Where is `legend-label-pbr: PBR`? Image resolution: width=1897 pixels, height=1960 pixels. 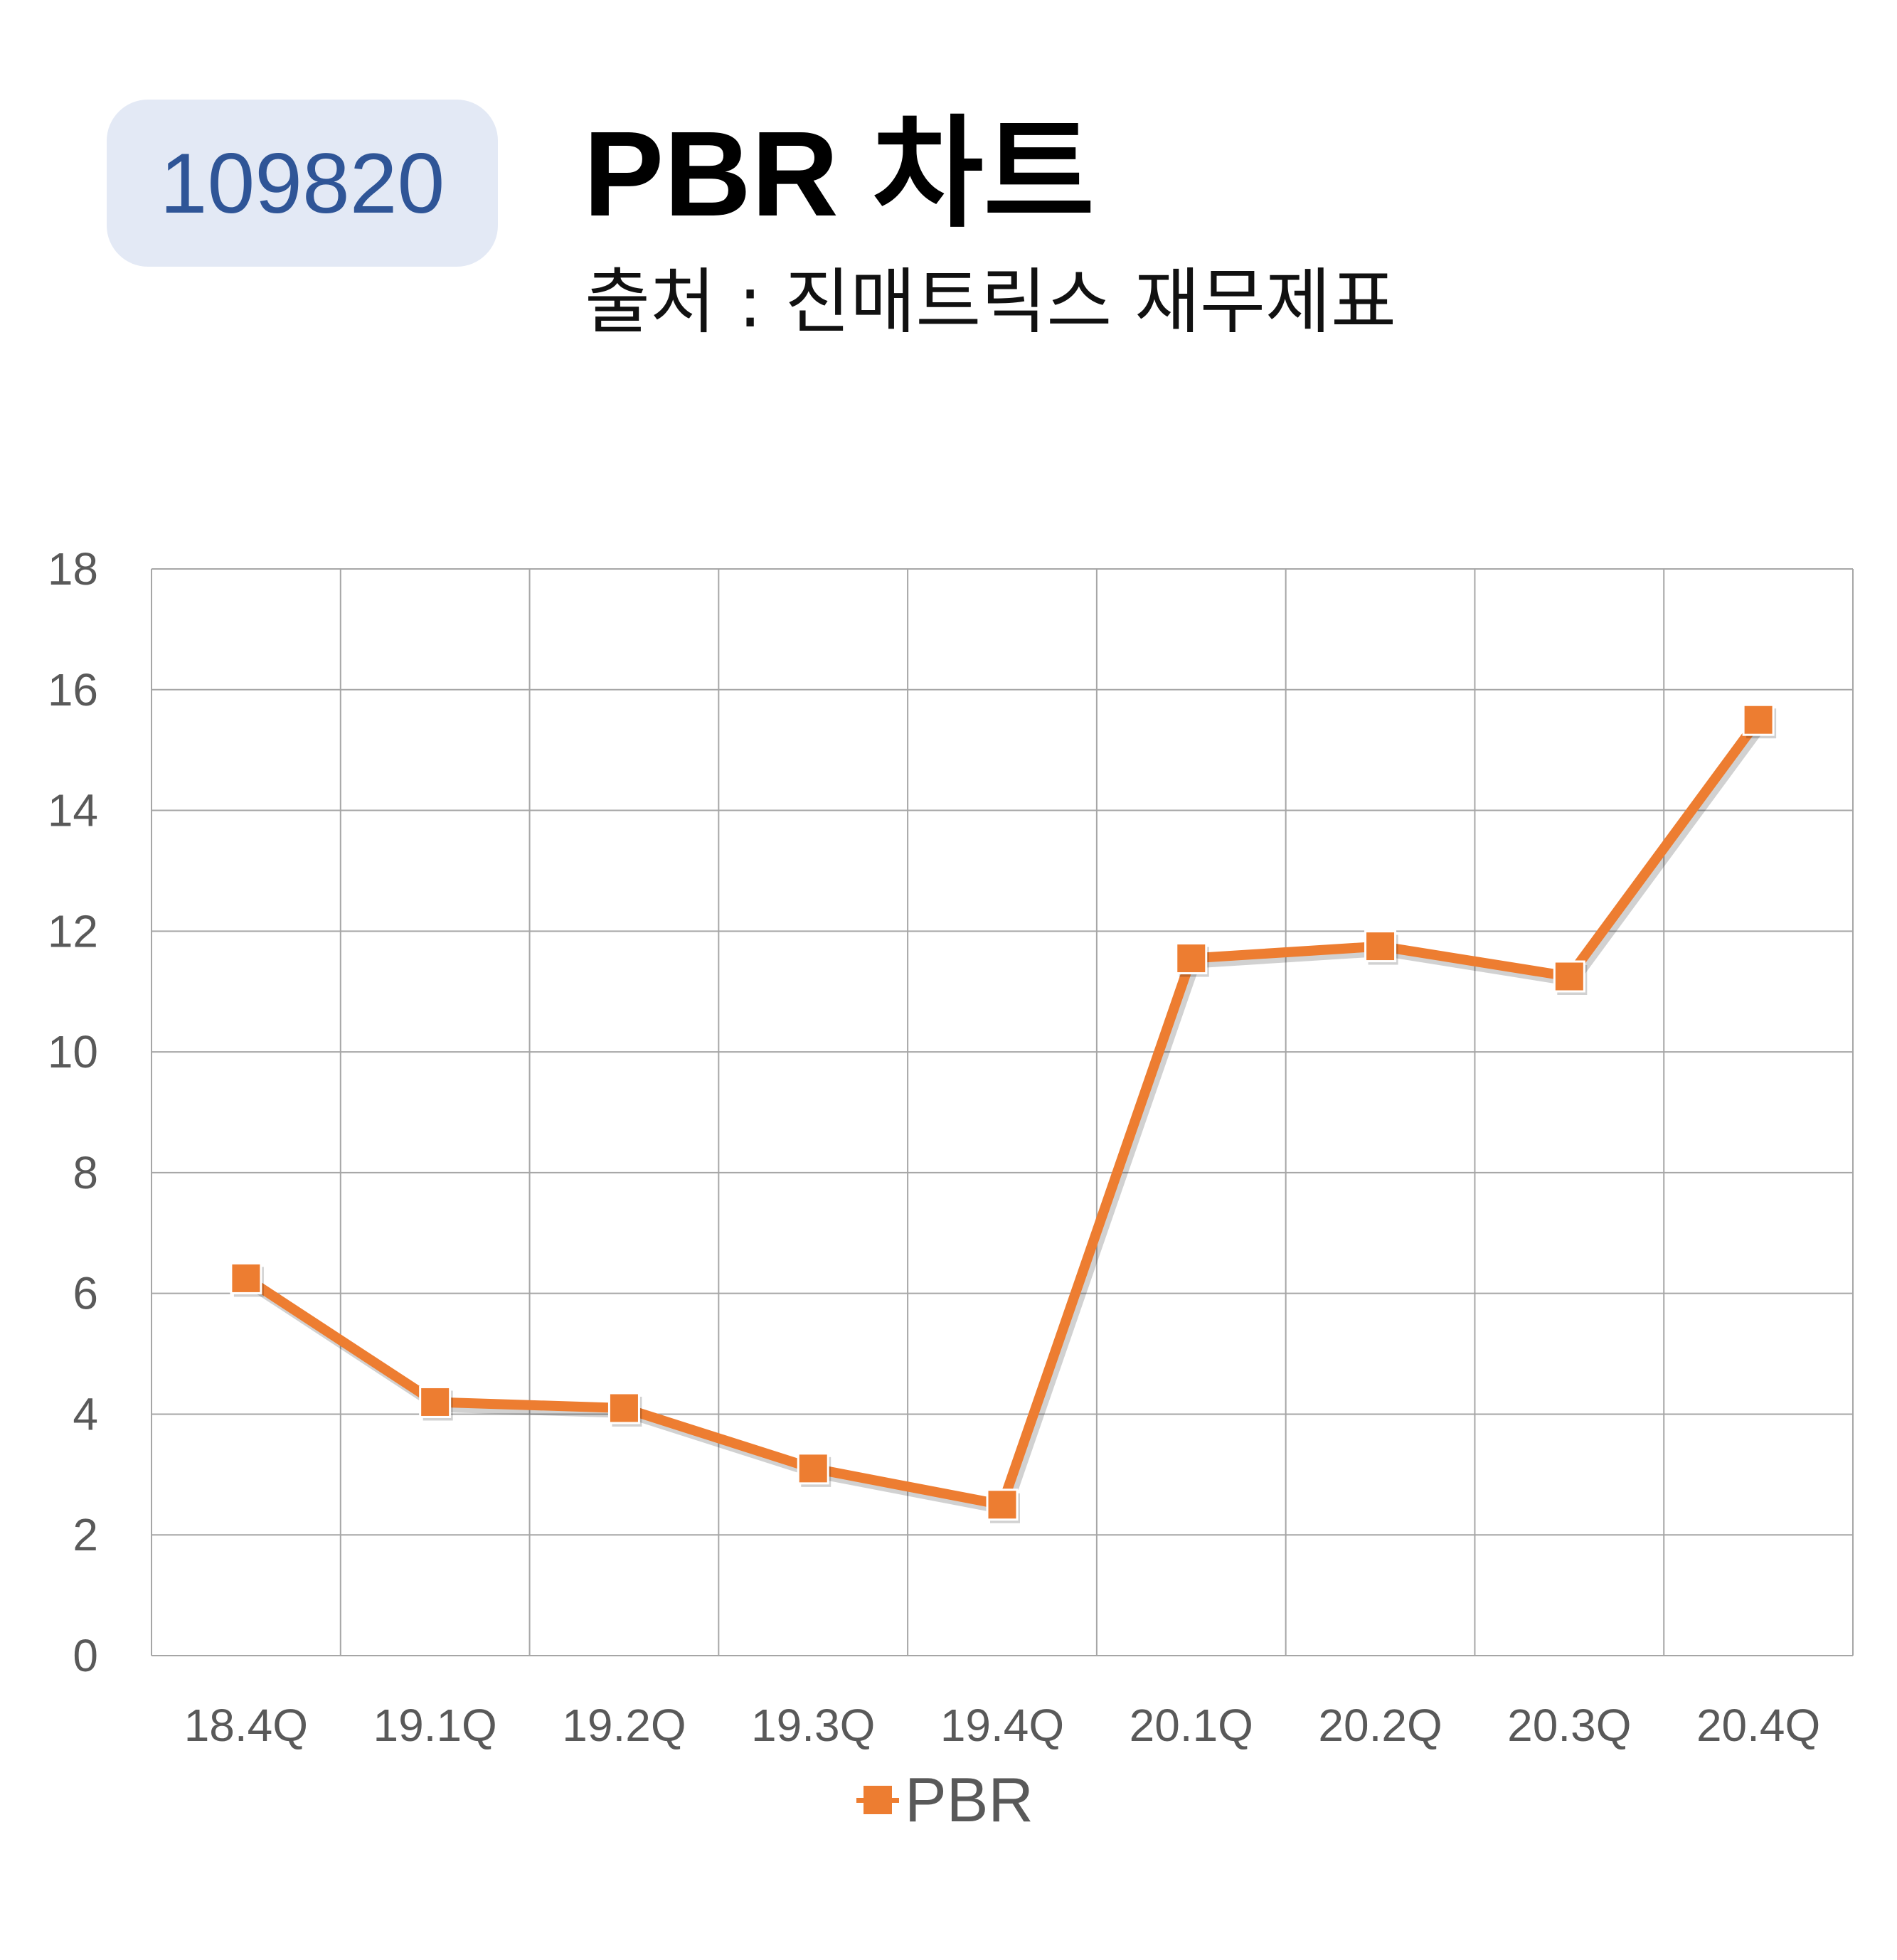
legend-label-pbr: PBR is located at coordinates (969, 1799).